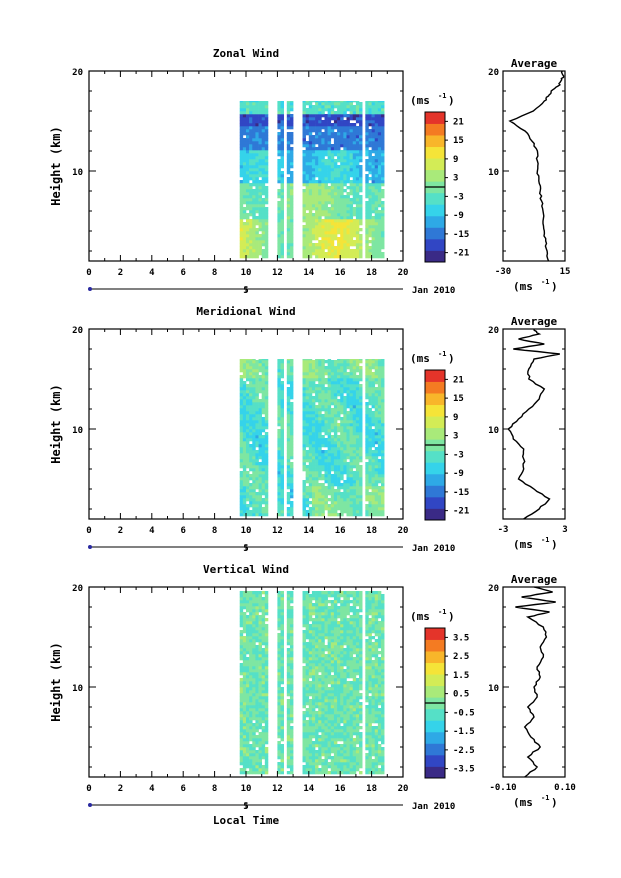 This screenshot has height=878, width=621. I want to click on colorbar-band, so click(435, 164).